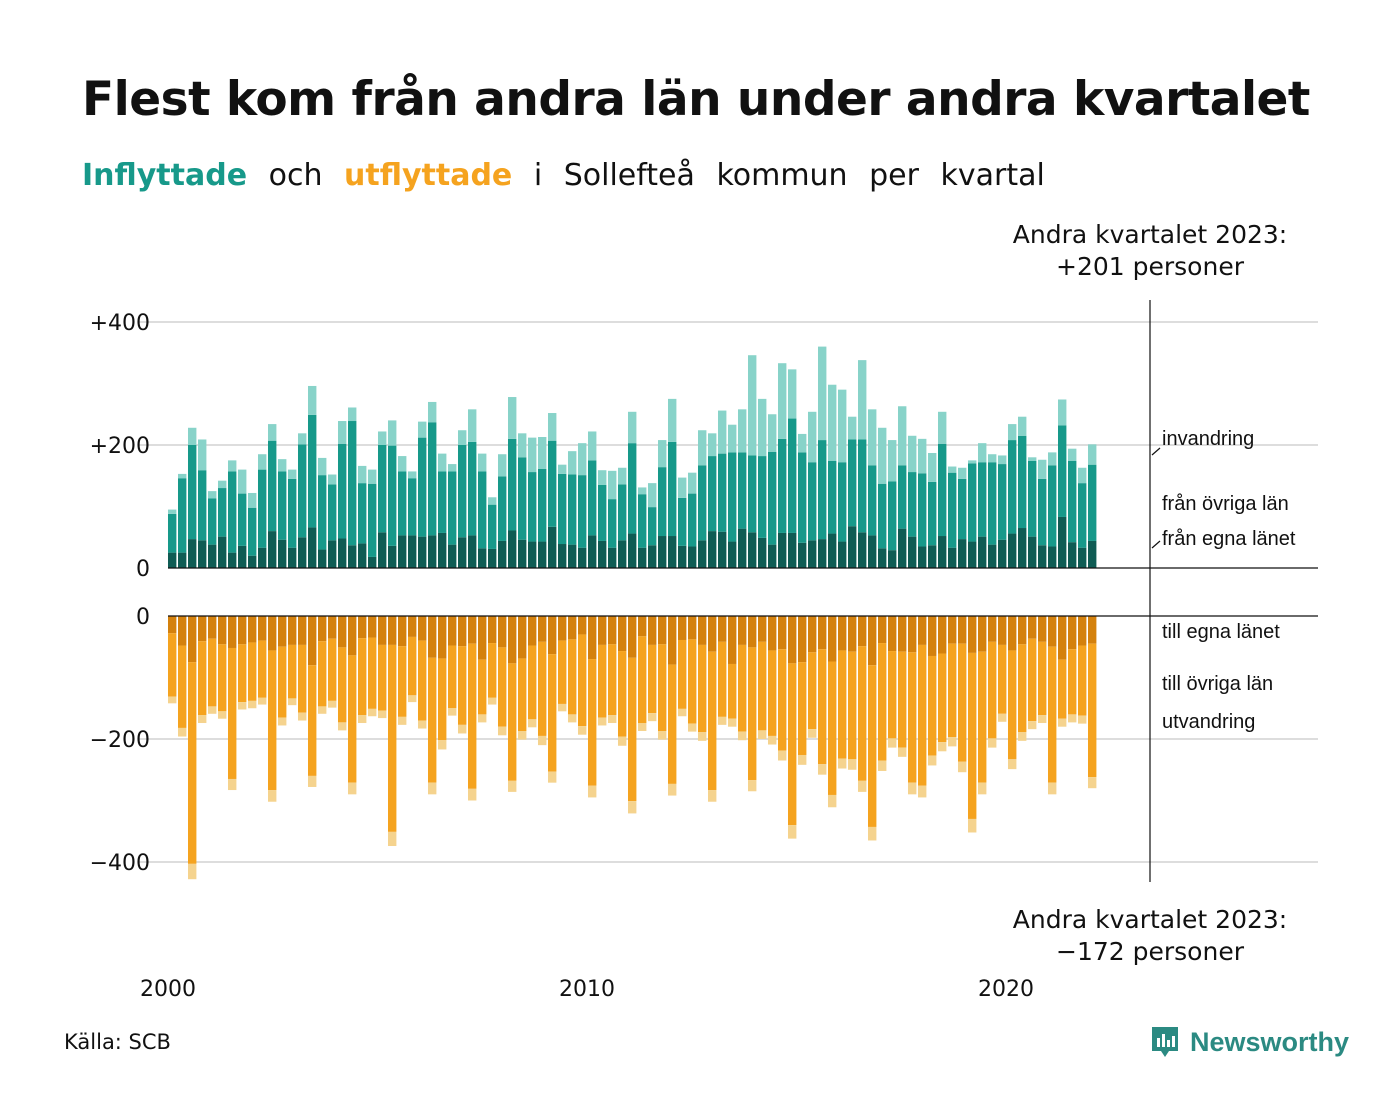 The width and height of the screenshot is (1400, 1120). What do you see at coordinates (1229, 539) in the screenshot?
I see `series-label-in: från egna länet` at bounding box center [1229, 539].